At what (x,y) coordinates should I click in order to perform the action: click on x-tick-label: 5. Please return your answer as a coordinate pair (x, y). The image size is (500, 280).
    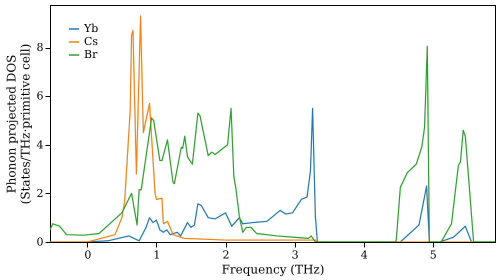
    Looking at the image, I should click on (433, 255).